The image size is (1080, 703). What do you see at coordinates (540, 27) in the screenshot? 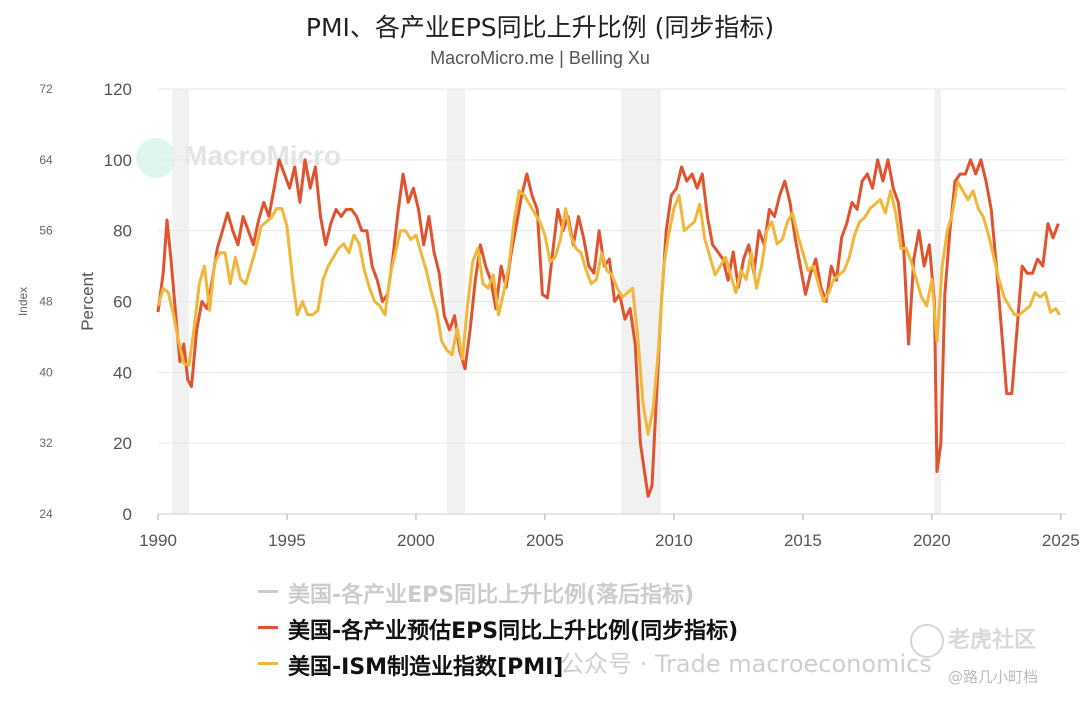
I see `chart-title: PMI、各产业EPS同比上升比例 (同步指标)` at bounding box center [540, 27].